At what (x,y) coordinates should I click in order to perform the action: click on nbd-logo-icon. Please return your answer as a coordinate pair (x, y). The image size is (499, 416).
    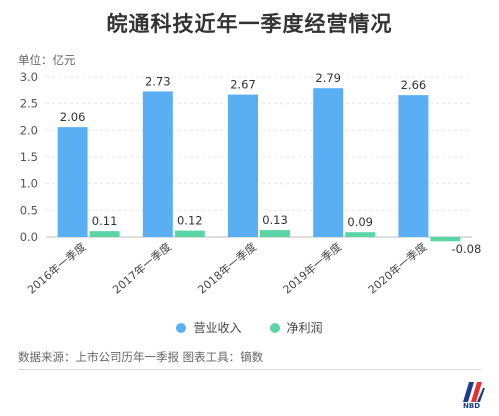
    Looking at the image, I should click on (474, 392).